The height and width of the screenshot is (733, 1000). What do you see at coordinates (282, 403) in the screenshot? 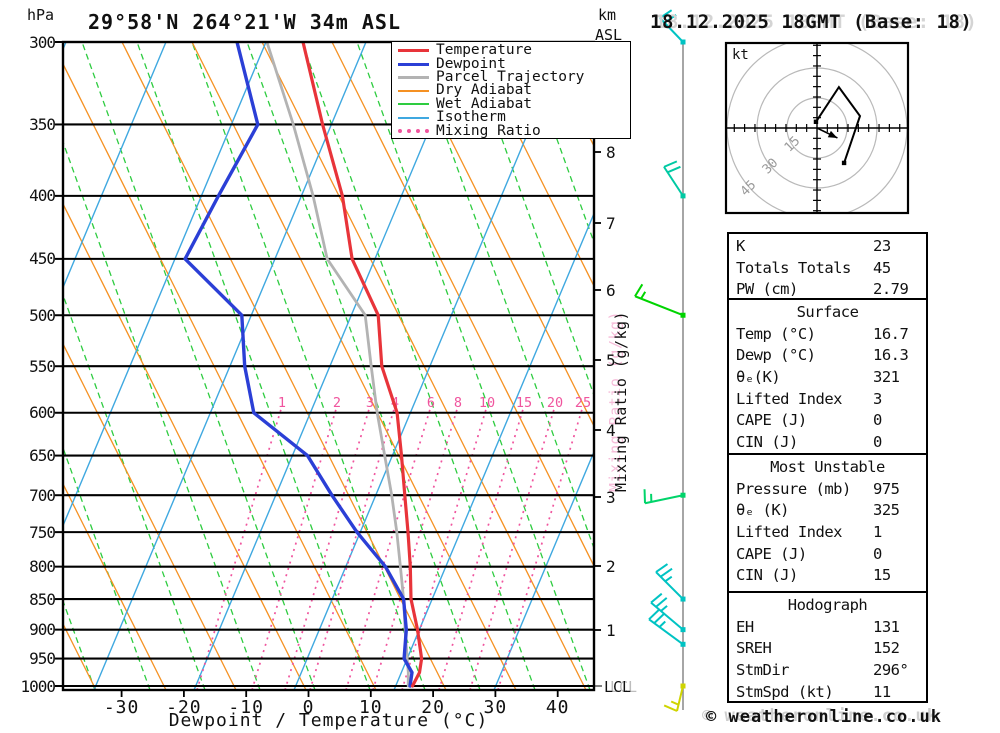
I see `mixing-ratio-label: 1` at bounding box center [282, 403].